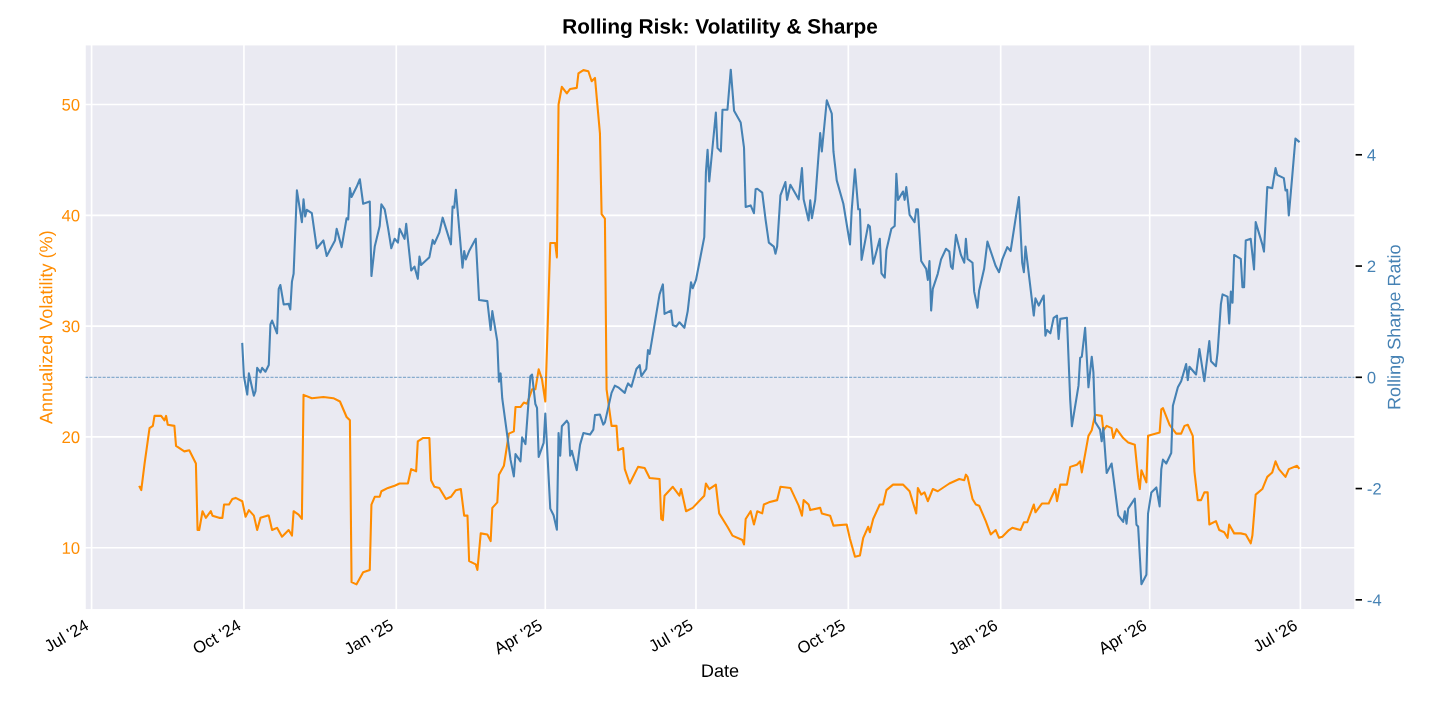 The image size is (1440, 720). Describe the element at coordinates (71, 104) in the screenshot. I see `y-tick-label: 50` at that location.